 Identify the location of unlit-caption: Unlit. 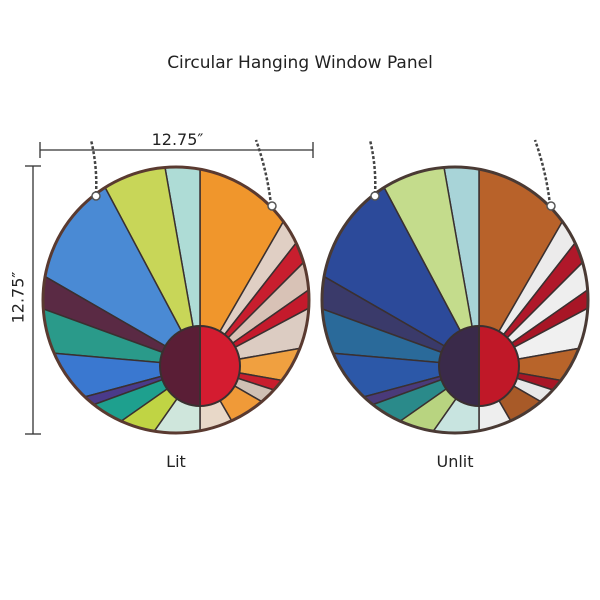
(455, 461).